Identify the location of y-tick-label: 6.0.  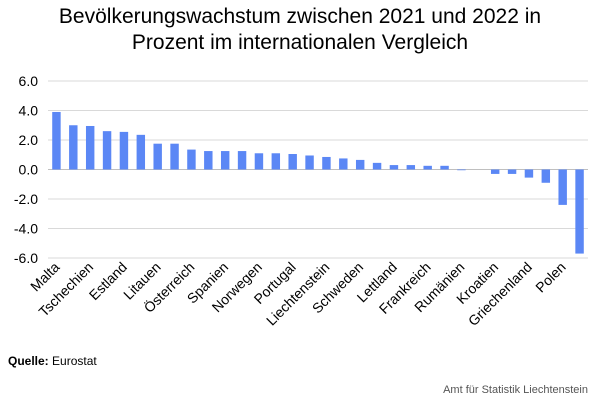
(29, 81).